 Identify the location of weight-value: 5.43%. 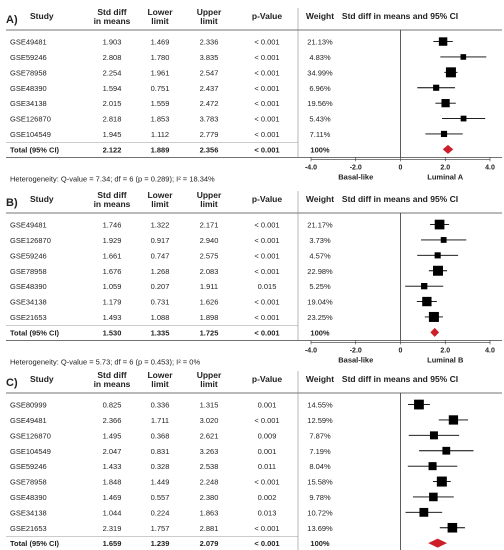
(320, 119).